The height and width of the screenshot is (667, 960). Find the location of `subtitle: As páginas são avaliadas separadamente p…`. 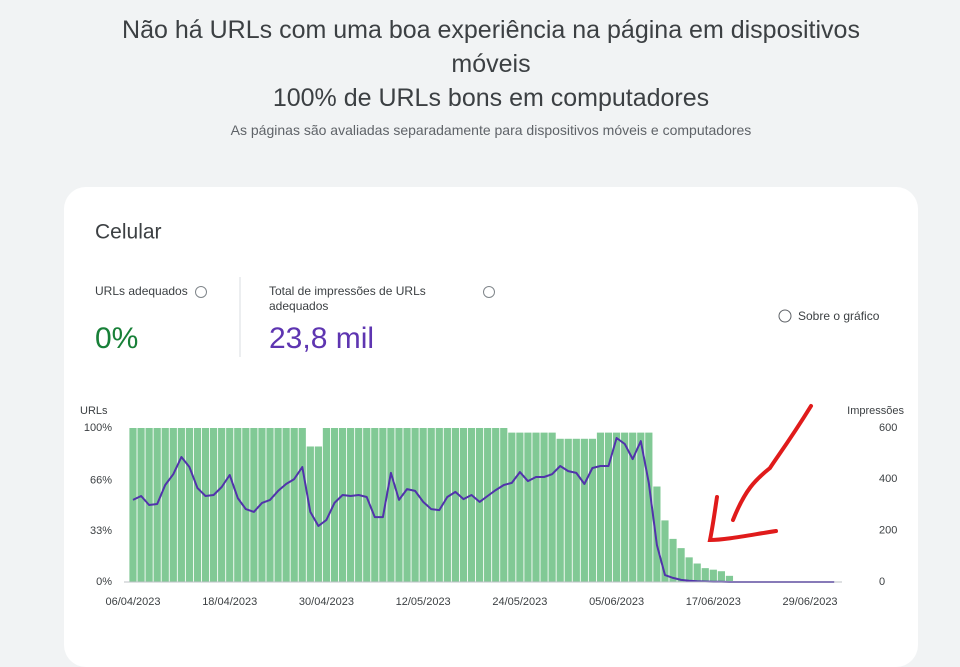

subtitle: As páginas são avaliadas separadamente p… is located at coordinates (491, 130).